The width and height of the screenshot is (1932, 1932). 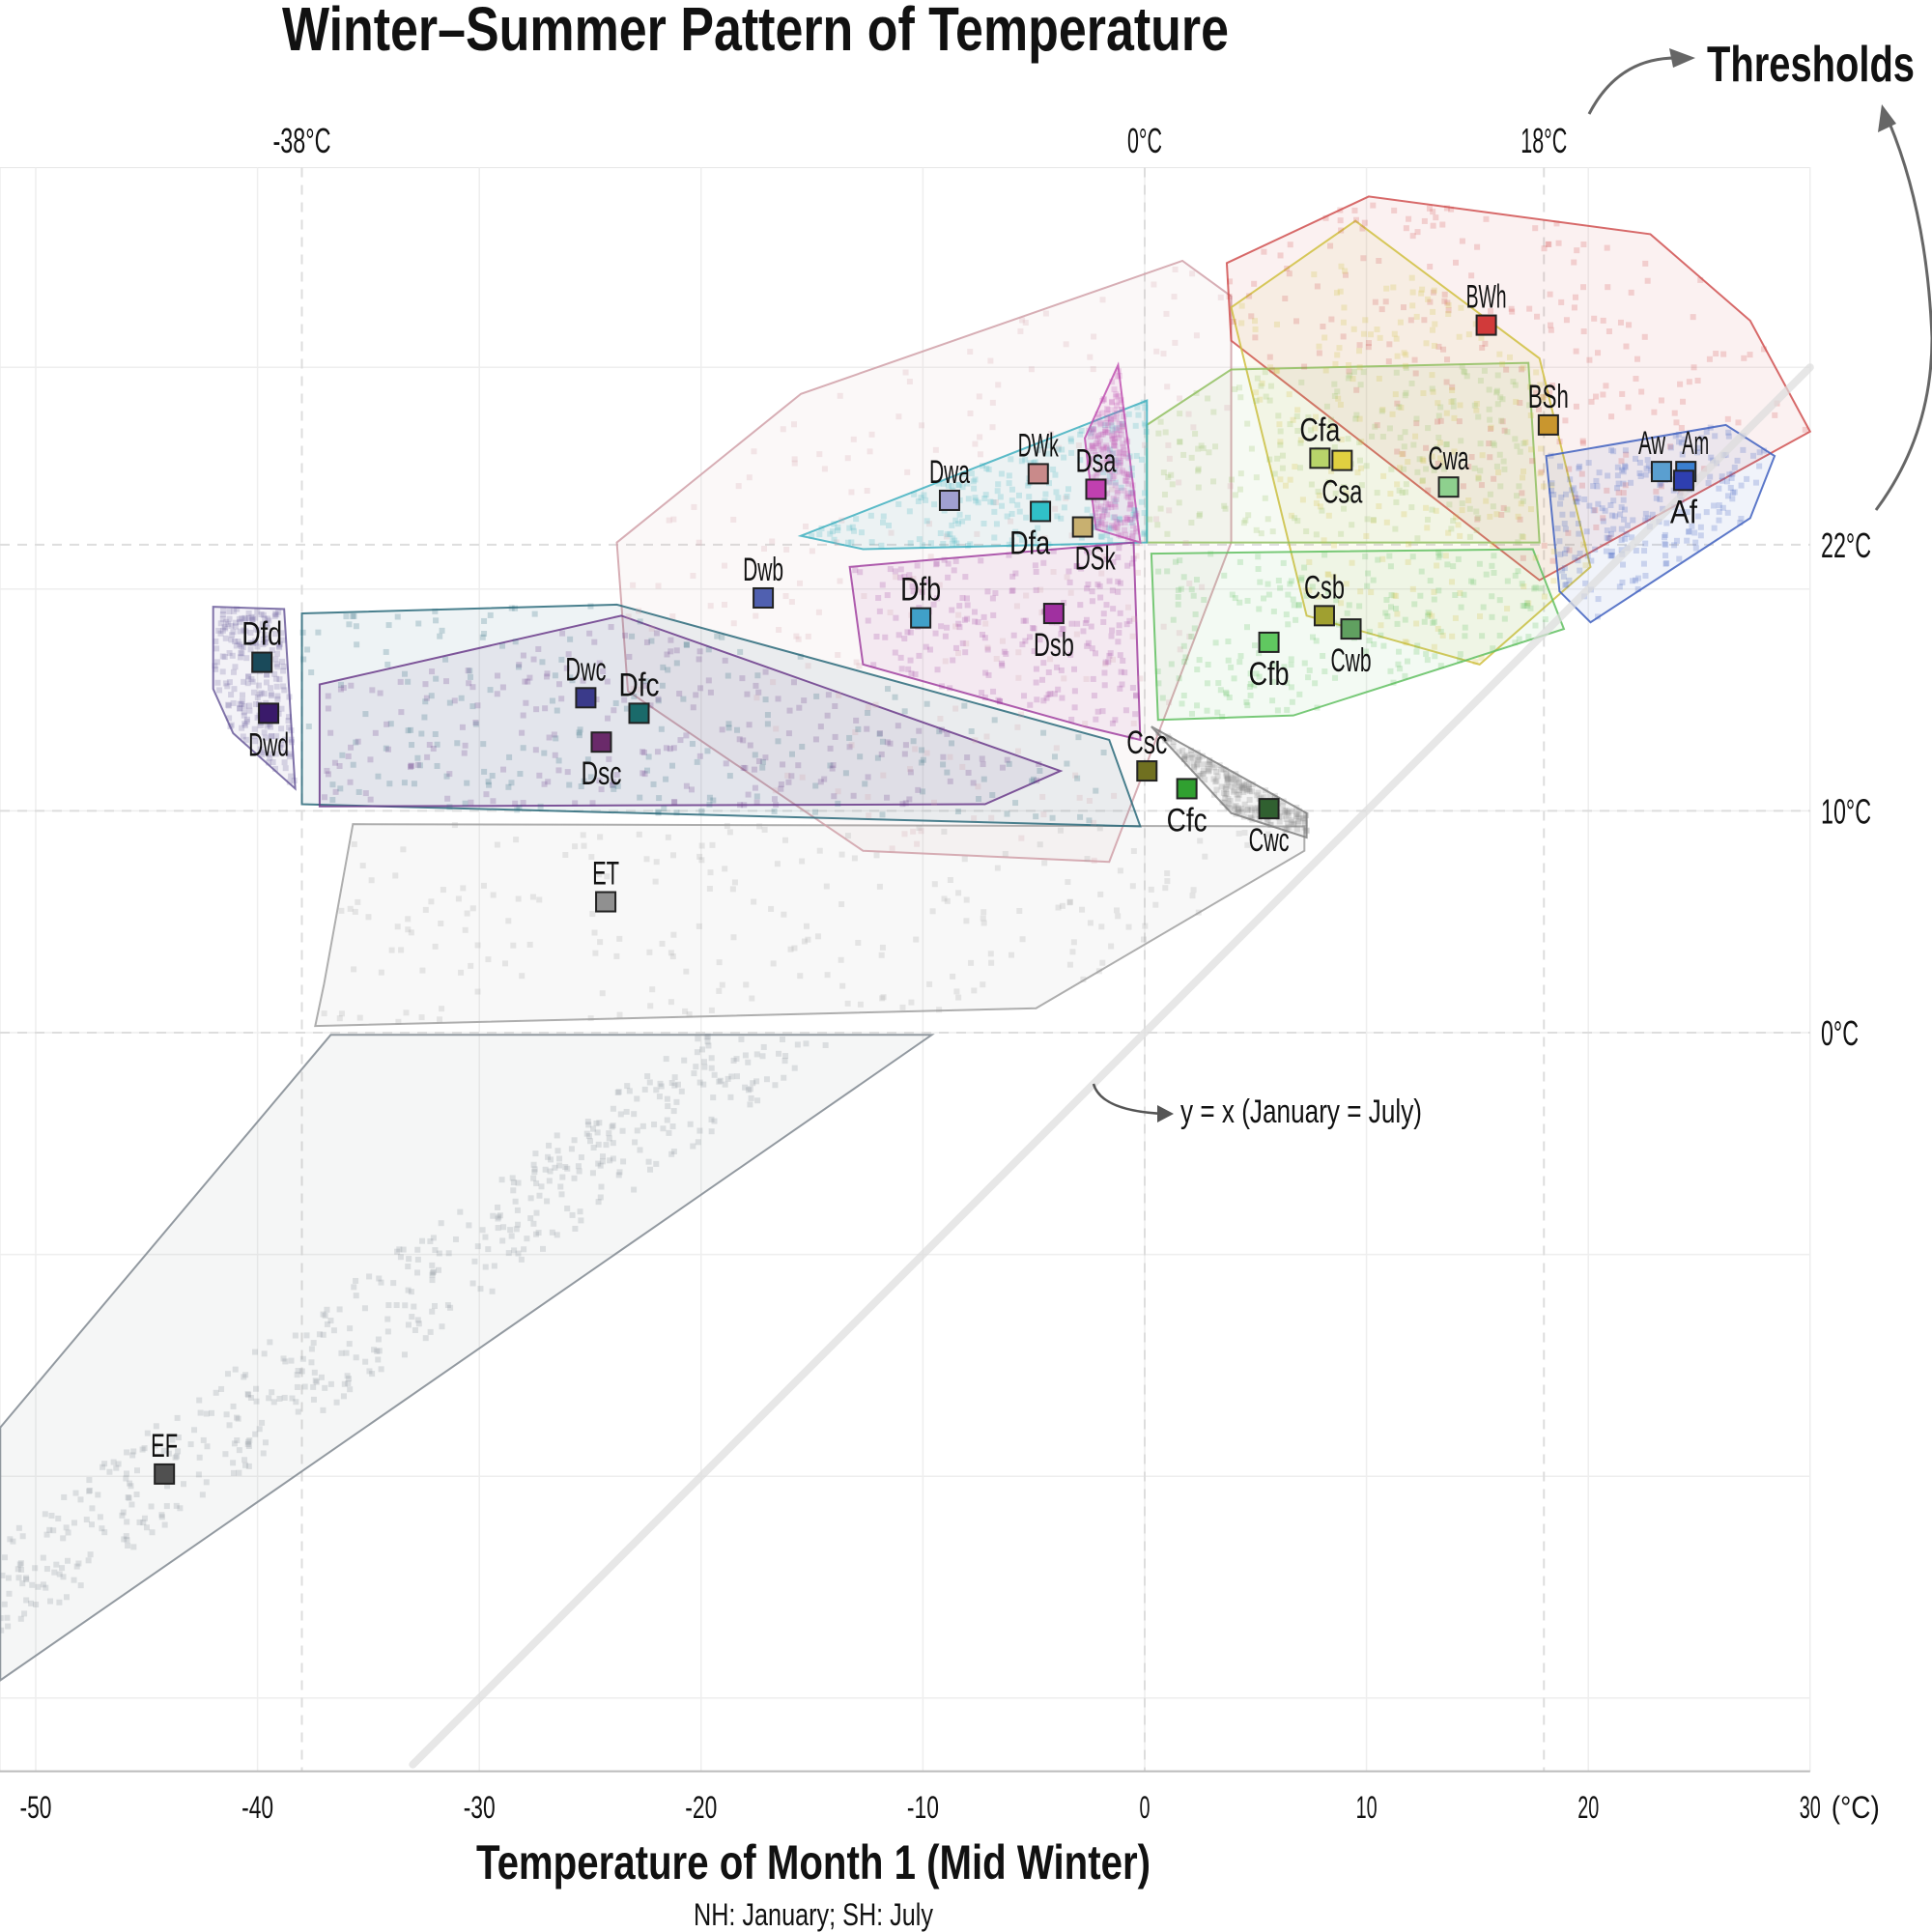 What do you see at coordinates (810, 925) in the screenshot?
I see `hull-et` at bounding box center [810, 925].